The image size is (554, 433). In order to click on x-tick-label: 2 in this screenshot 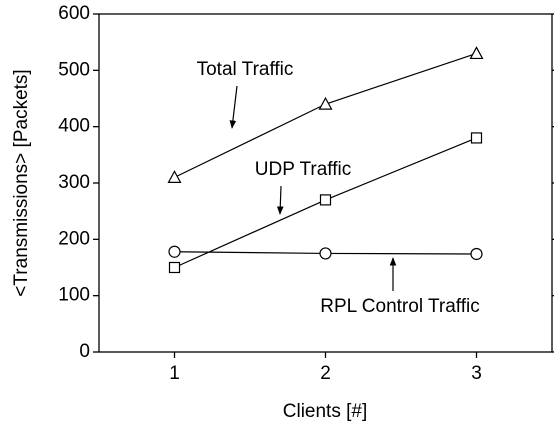, I will do `click(325, 373)`.